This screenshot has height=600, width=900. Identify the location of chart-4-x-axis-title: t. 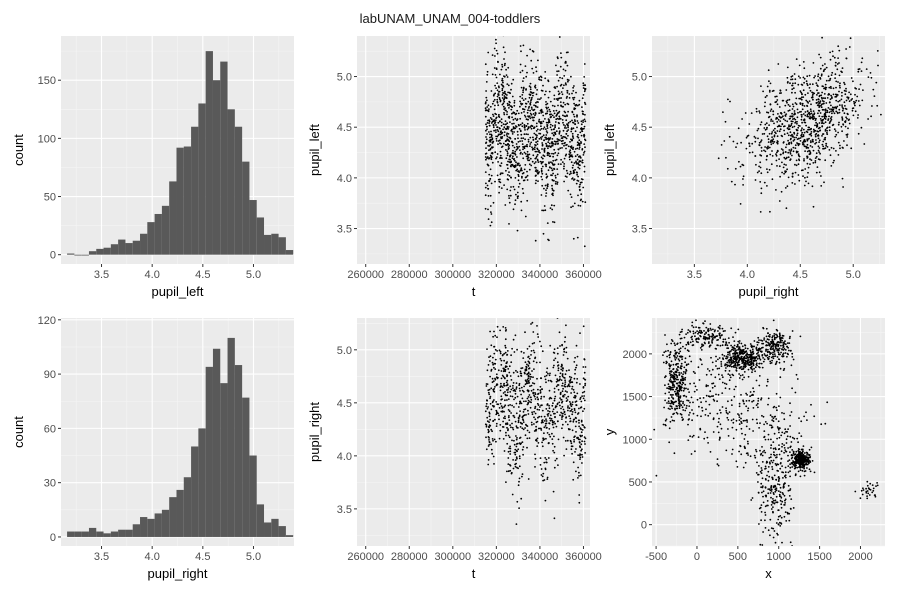
(474, 573).